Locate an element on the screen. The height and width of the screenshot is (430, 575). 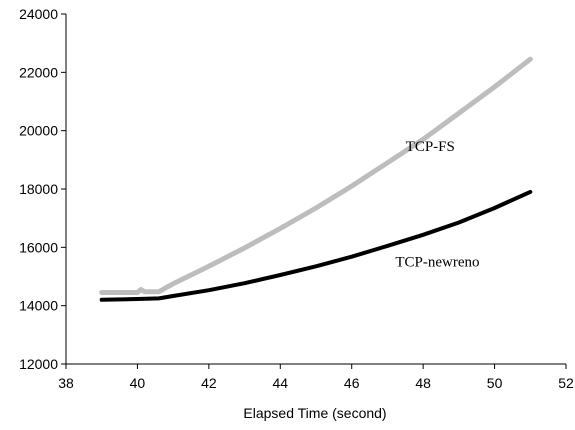
x-tick-label: 42 is located at coordinates (209, 383).